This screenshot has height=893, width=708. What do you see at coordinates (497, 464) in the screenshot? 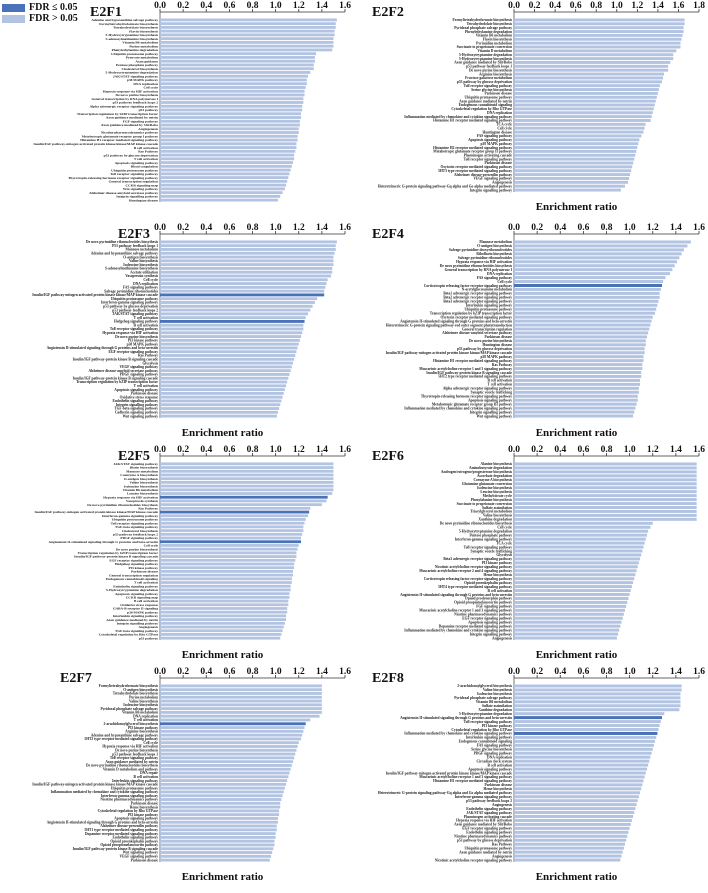
I see `category-label: Alanine biosynthesis` at bounding box center [497, 464].